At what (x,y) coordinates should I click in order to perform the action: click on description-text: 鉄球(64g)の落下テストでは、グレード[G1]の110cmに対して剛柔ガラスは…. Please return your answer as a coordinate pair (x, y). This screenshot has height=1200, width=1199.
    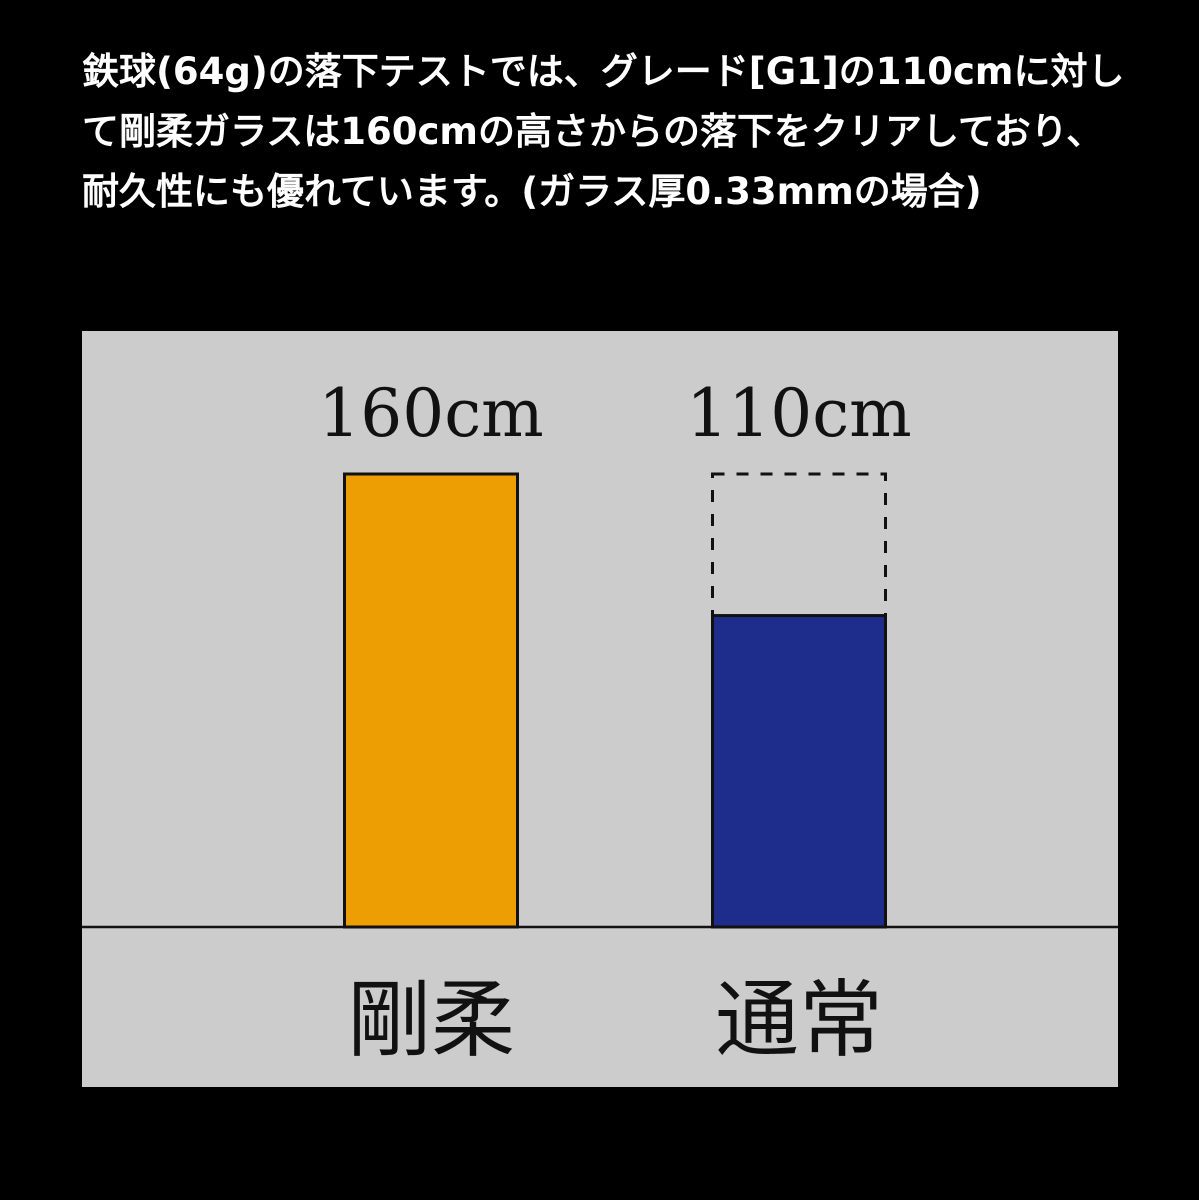
    Looking at the image, I should click on (603, 131).